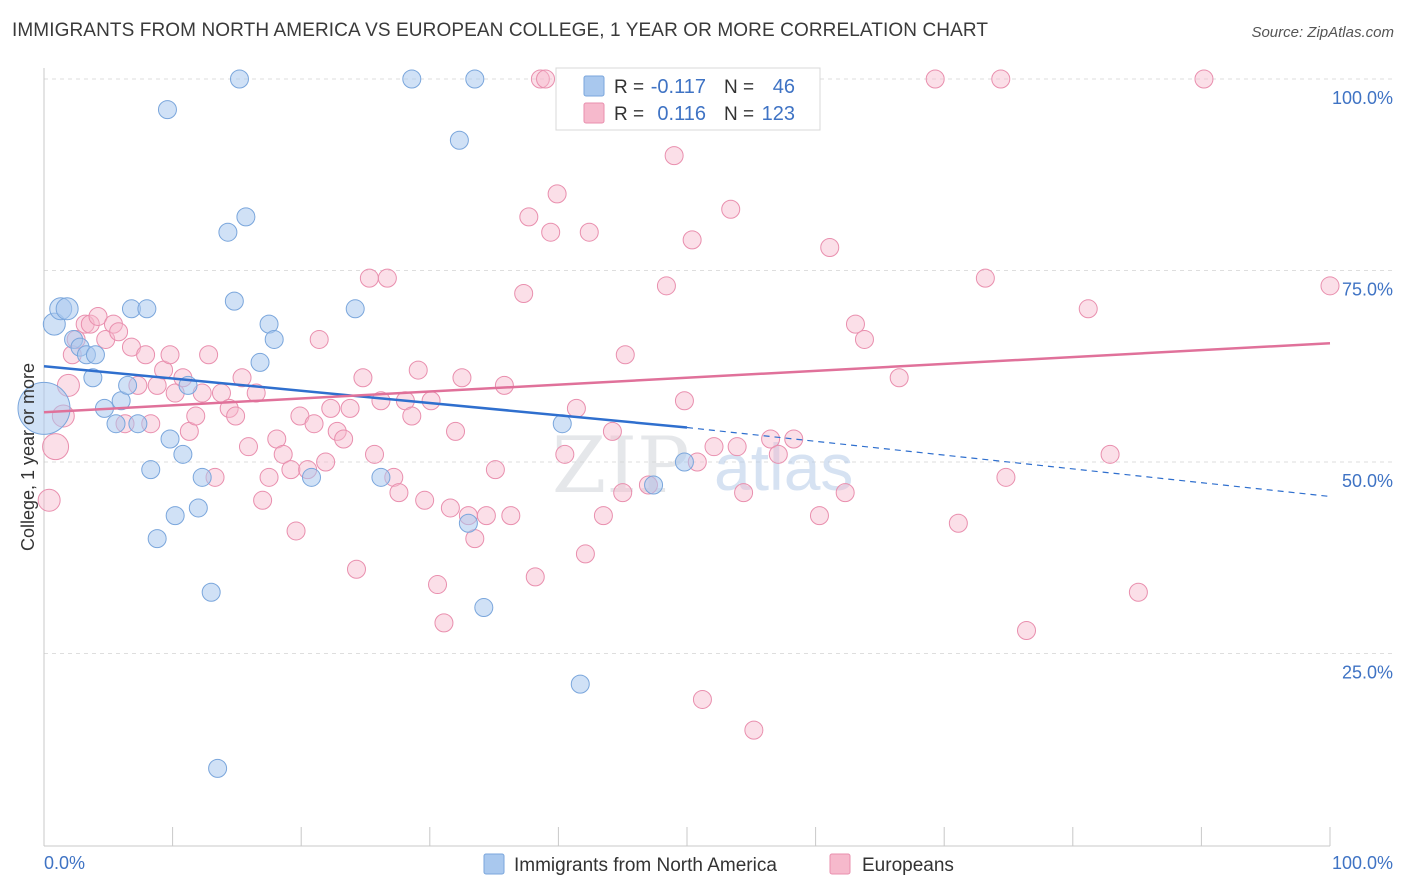 Image resolution: width=1406 pixels, height=892 pixels. I want to click on y-tick-label-25: 25.0%, so click(1367, 673).